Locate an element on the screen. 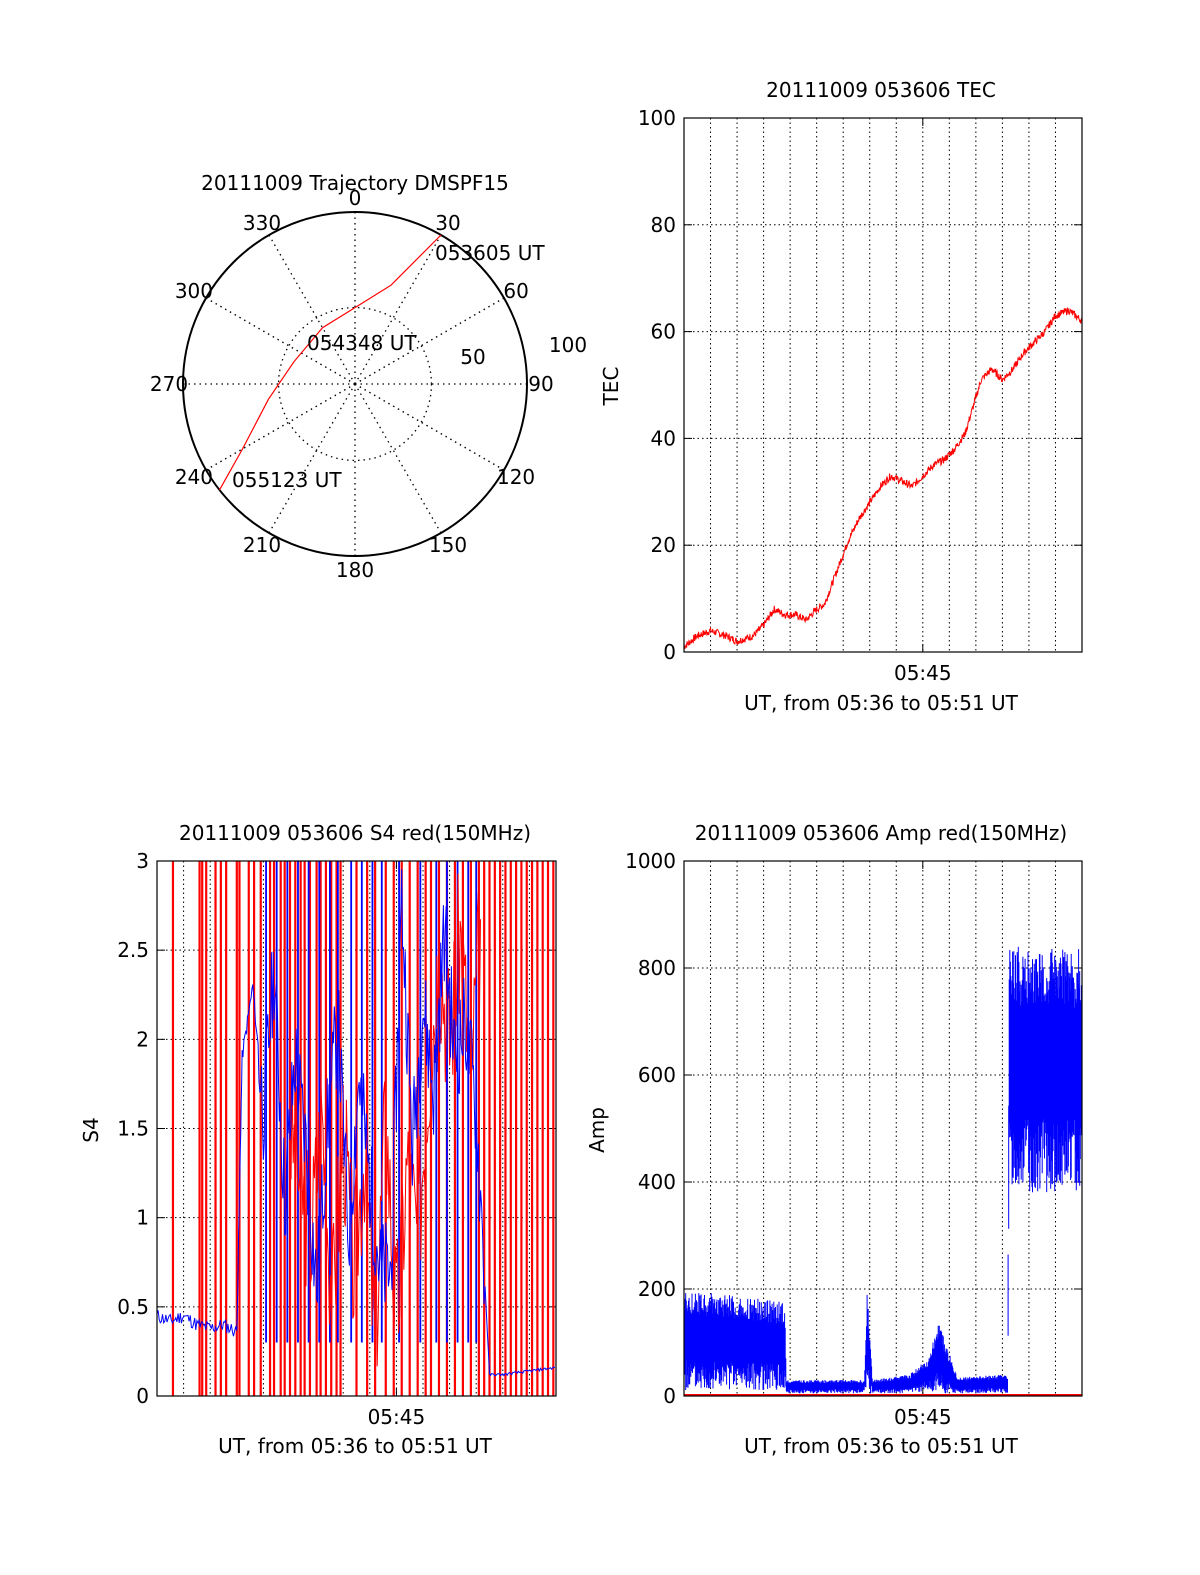 This screenshot has height=1575, width=1200. s4-title: 20111009 053606 S4 red(150MHz) is located at coordinates (355, 833).